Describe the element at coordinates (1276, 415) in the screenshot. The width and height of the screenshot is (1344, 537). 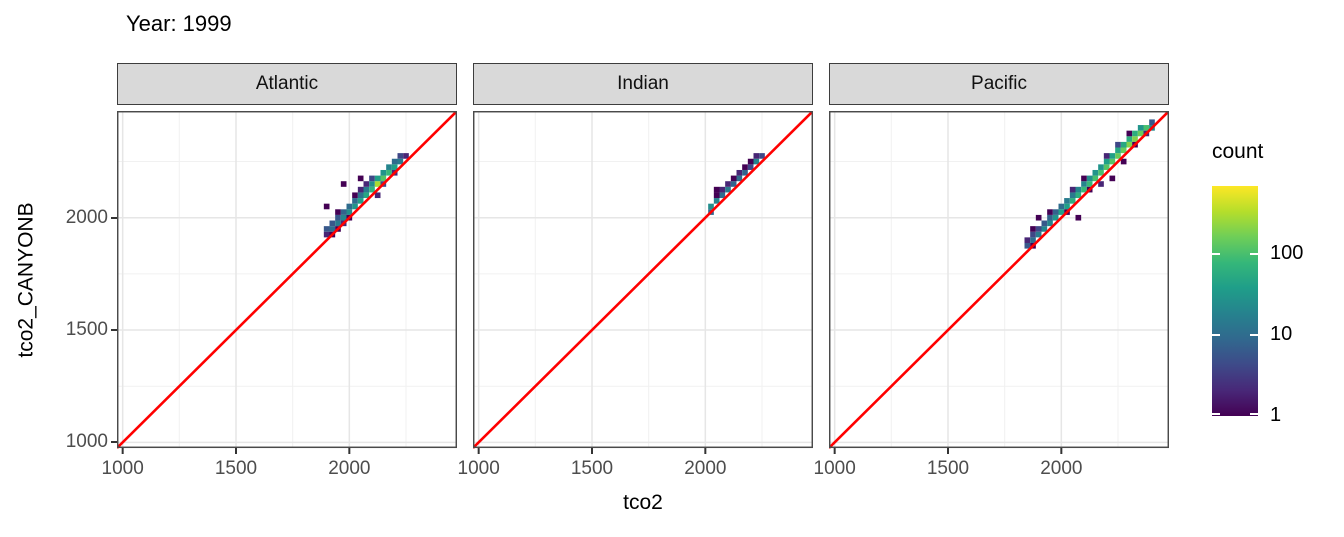
I see `legend-tick-label: 1` at that location.